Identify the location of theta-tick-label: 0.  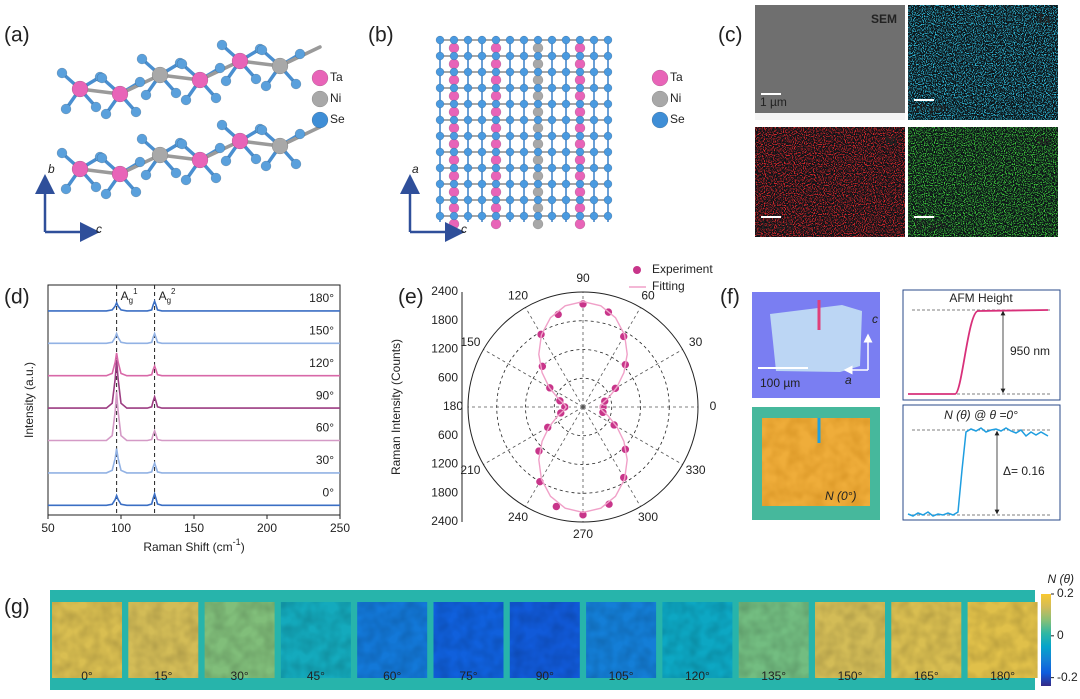
(713, 406).